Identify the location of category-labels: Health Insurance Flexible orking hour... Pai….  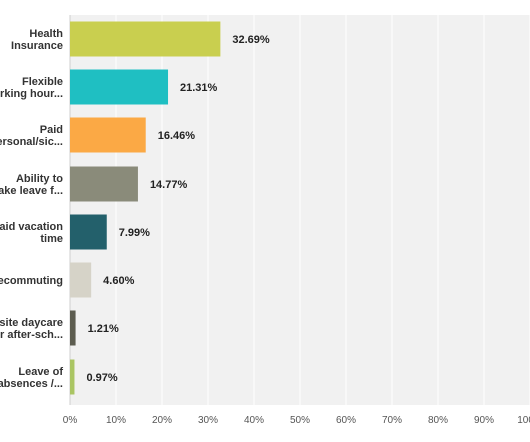
(31, 209).